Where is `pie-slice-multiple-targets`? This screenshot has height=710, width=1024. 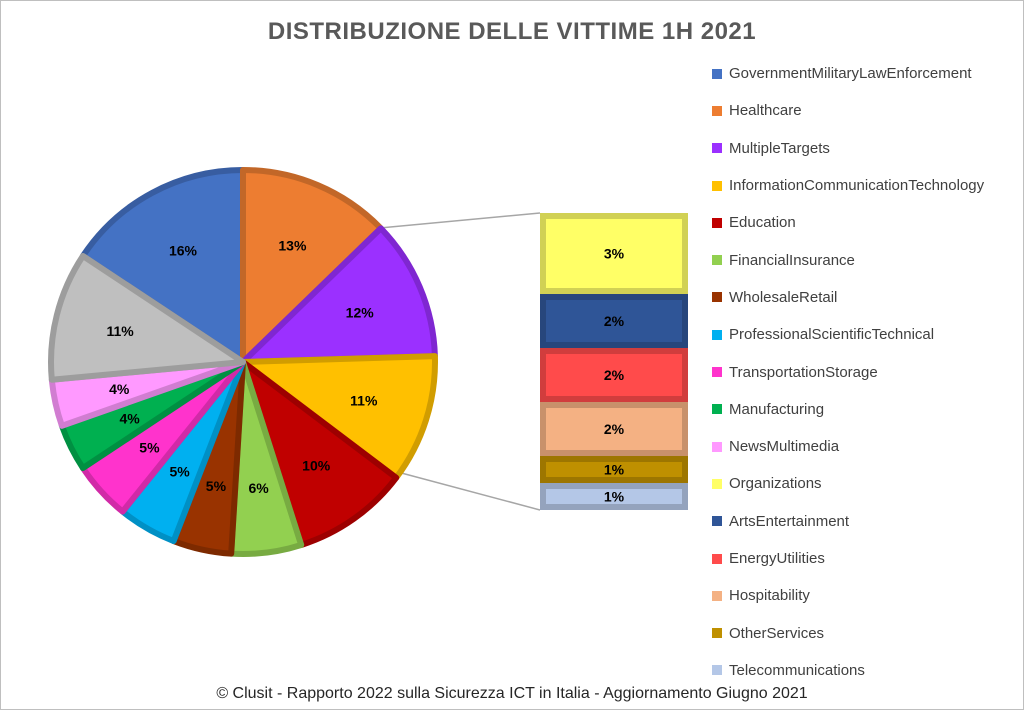 pie-slice-multiple-targets is located at coordinates (339, 295).